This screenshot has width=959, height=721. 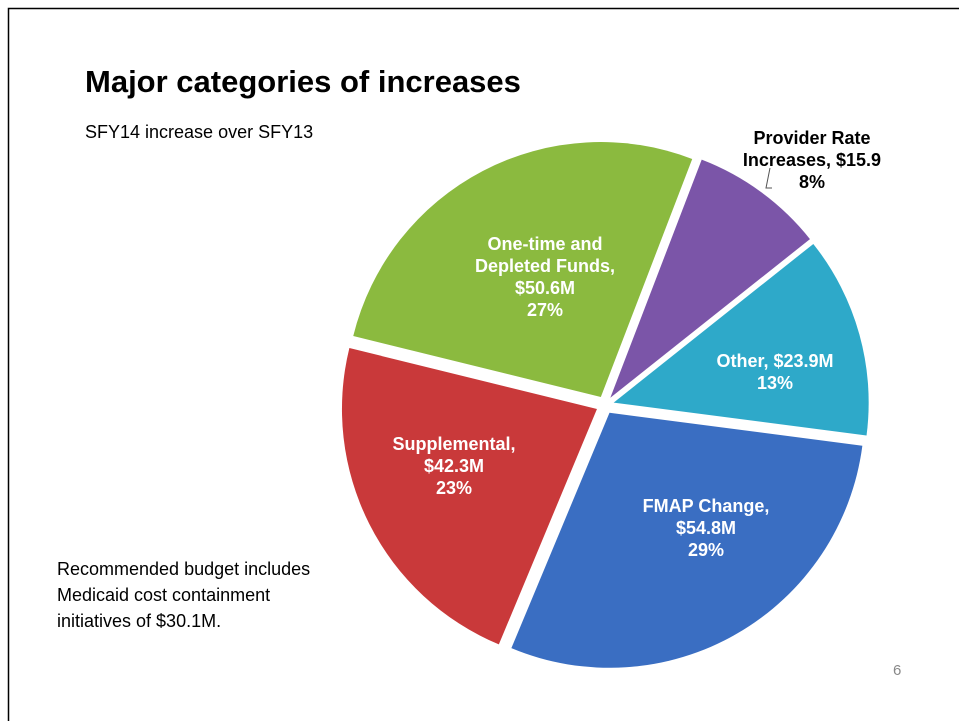 I want to click on value-label: $42.3M, so click(x=454, y=466).